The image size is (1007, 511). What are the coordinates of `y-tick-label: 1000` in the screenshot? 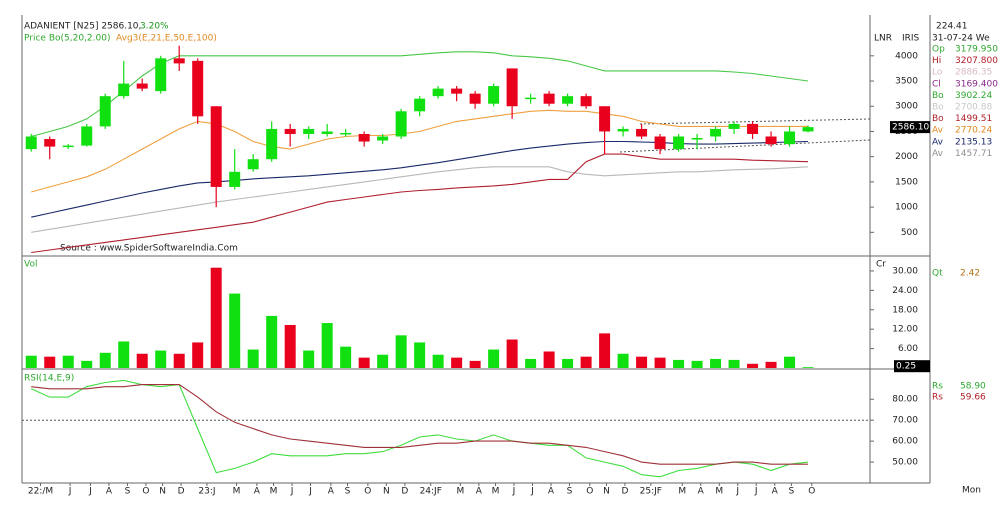 It's located at (906, 208).